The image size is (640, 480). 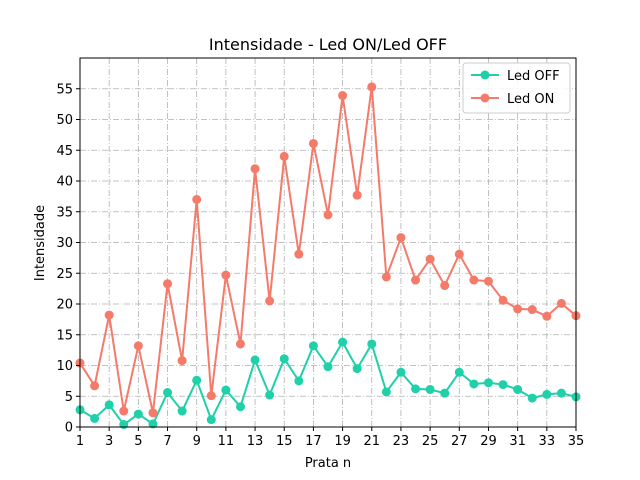 I want to click on y-tick-label: 0, so click(x=69, y=428).